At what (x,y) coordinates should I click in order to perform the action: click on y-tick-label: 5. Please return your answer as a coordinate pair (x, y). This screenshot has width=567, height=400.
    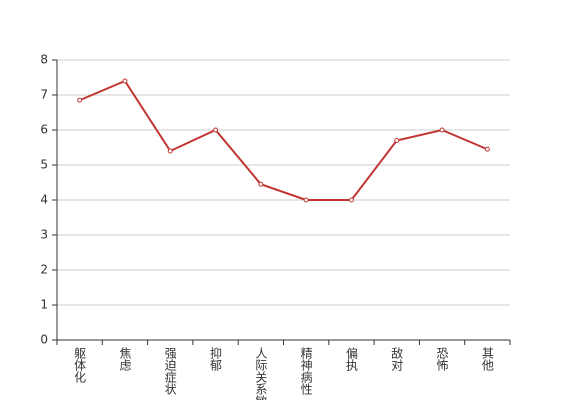
    Looking at the image, I should click on (44, 165).